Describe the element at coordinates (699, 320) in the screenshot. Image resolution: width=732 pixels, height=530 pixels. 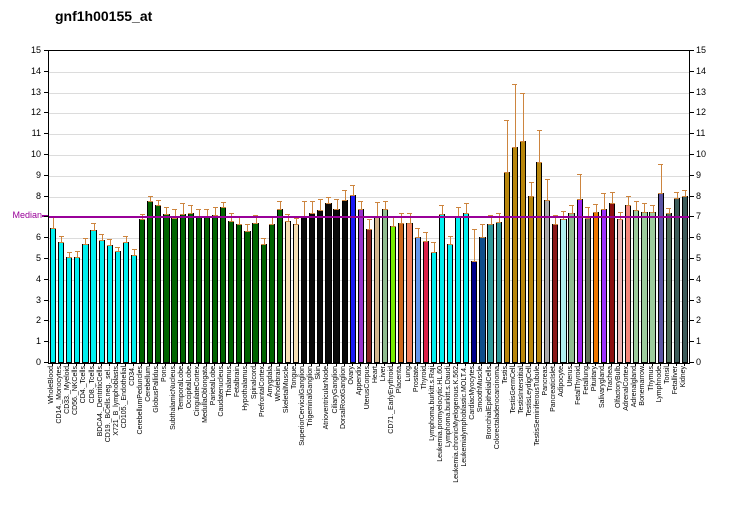
I see `y-tick-label: 2` at that location.